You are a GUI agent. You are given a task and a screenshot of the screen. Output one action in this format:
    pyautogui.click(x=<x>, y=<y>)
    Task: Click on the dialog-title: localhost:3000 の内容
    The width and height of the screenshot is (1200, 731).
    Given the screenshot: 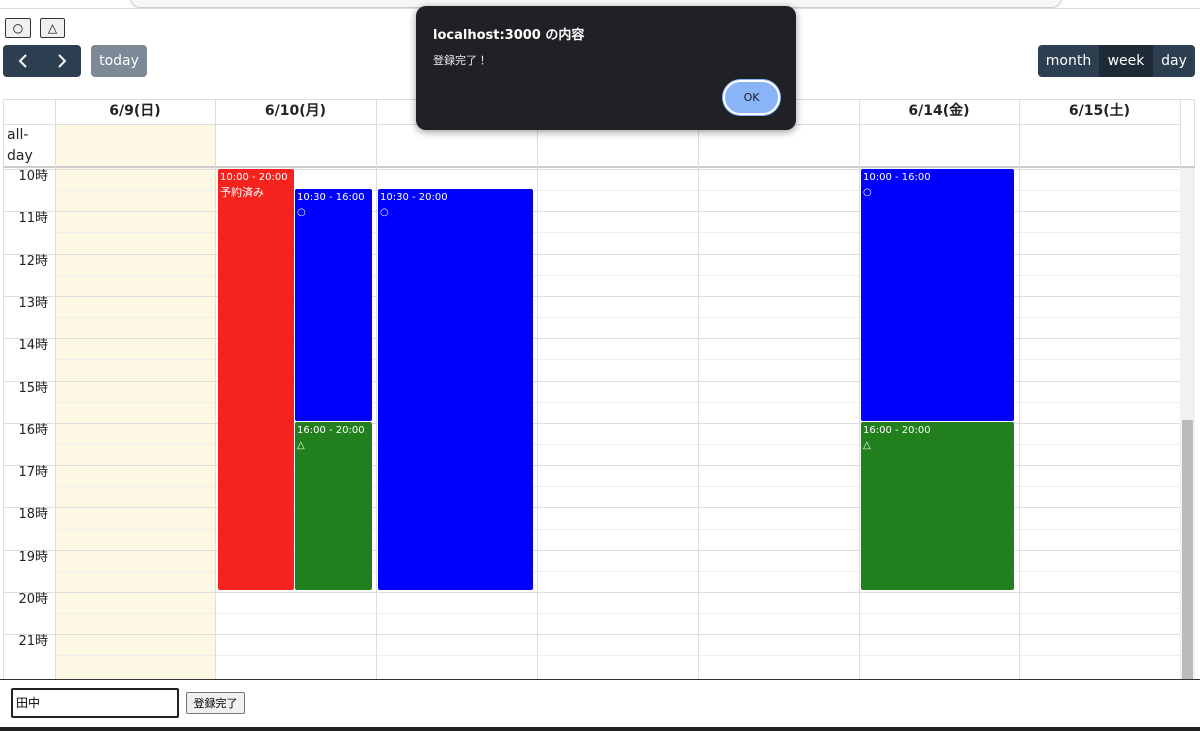 What is the action you would take?
    pyautogui.click(x=509, y=35)
    